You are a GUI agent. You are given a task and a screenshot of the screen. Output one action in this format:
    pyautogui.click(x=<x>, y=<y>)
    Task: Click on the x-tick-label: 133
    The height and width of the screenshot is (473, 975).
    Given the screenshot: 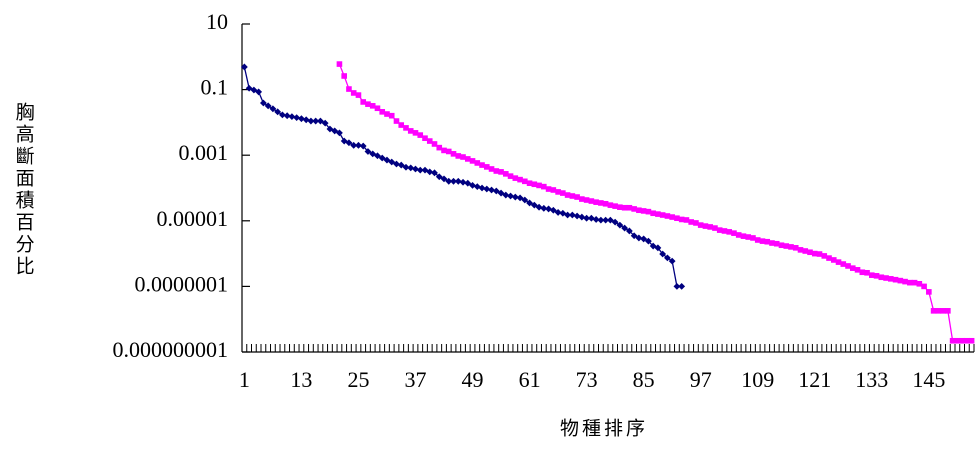 What is the action you would take?
    pyautogui.click(x=871, y=379)
    